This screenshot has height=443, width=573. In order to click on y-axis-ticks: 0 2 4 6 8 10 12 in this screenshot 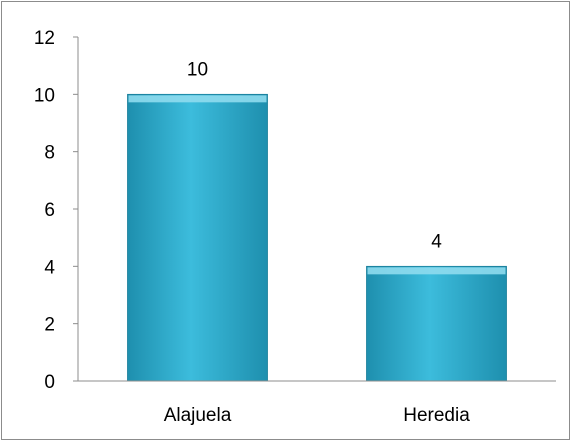, I will do `click(56, 210)`.